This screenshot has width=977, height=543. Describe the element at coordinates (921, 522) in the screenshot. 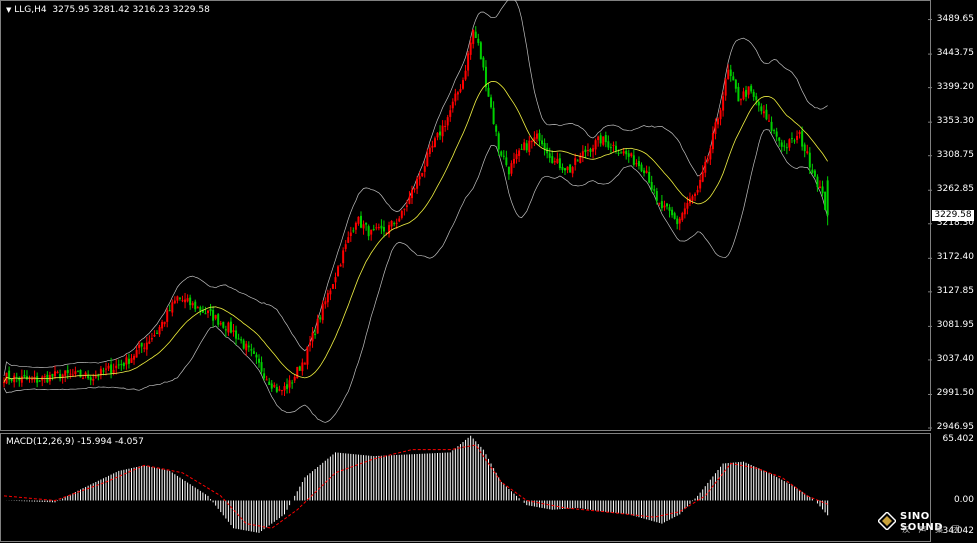

I see `logo-name: SINO SOUND` at that location.